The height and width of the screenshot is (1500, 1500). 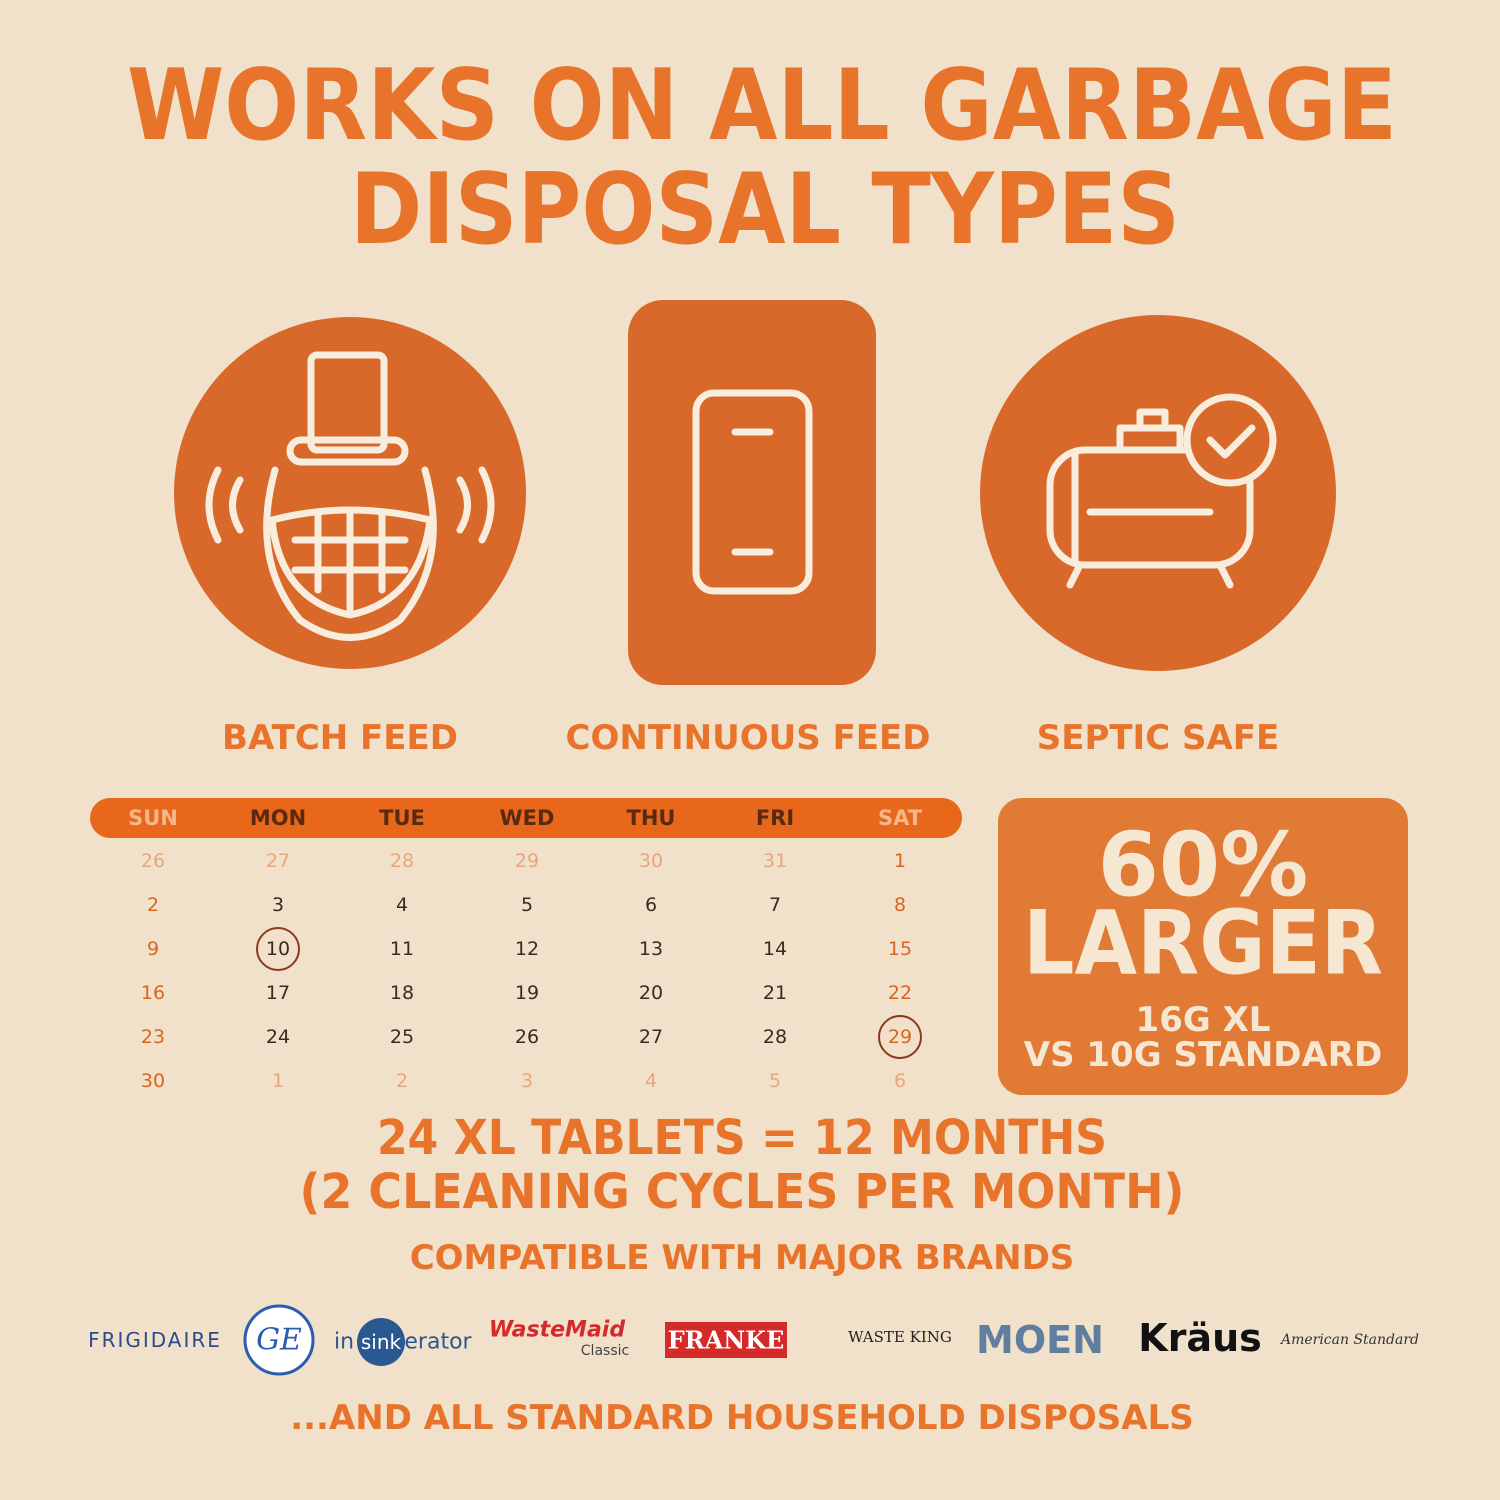 What do you see at coordinates (748, 738) in the screenshot?
I see `feature-label: CONTINUOUS FEED` at bounding box center [748, 738].